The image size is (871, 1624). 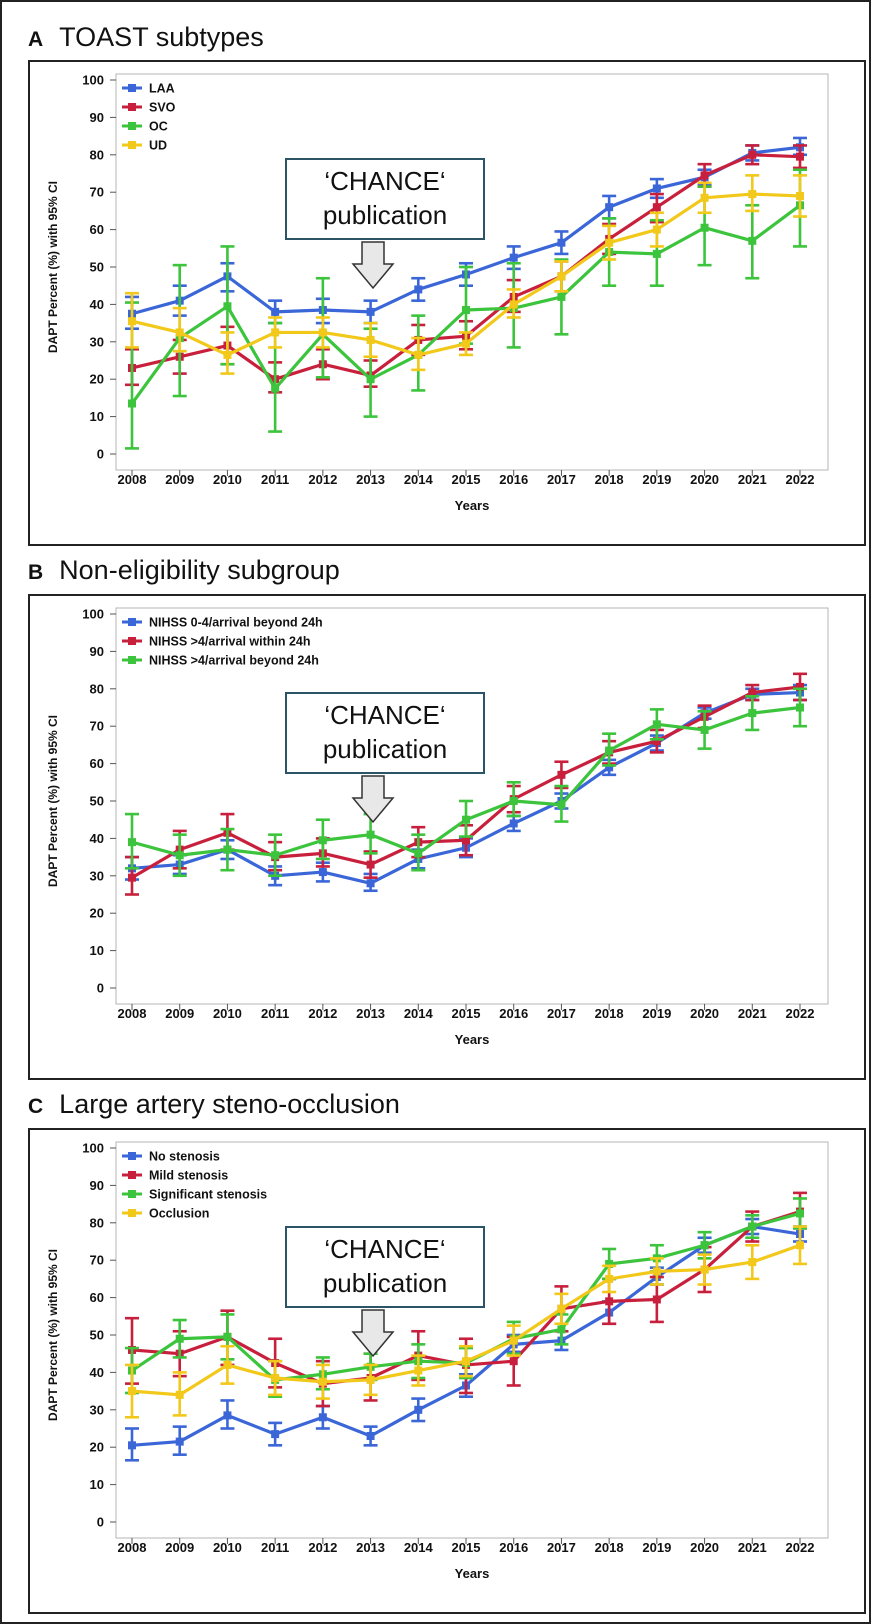 I want to click on legend-entry: SVO, so click(x=149, y=108).